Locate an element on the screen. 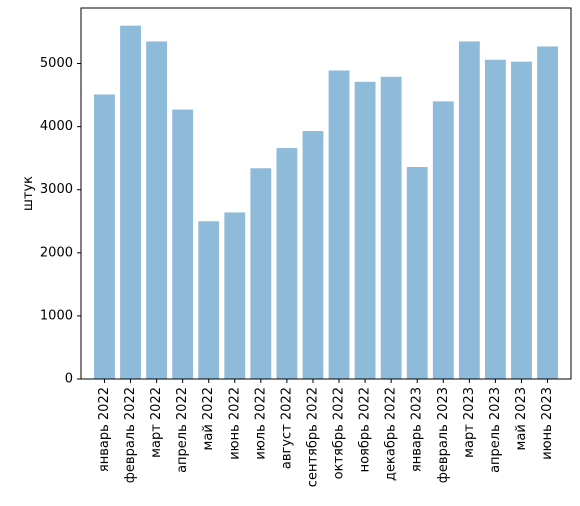 The height and width of the screenshot is (506, 580). x-tick-label-11: ноябрь 2022 is located at coordinates (365, 429).